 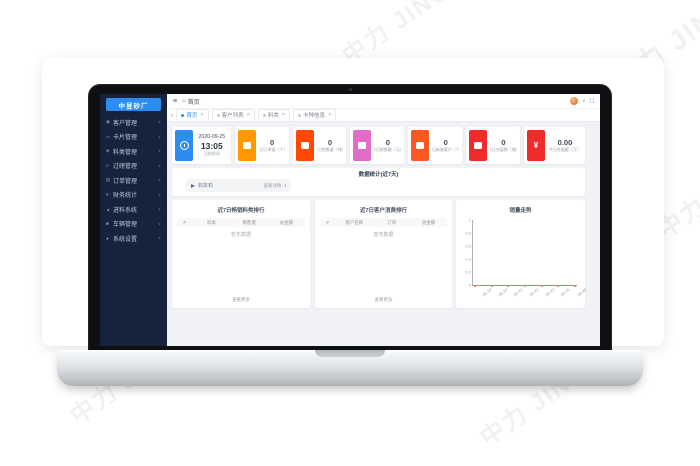 What do you see at coordinates (518, 292) in the screenshot?
I see `x-tick: 09-21` at bounding box center [518, 292].